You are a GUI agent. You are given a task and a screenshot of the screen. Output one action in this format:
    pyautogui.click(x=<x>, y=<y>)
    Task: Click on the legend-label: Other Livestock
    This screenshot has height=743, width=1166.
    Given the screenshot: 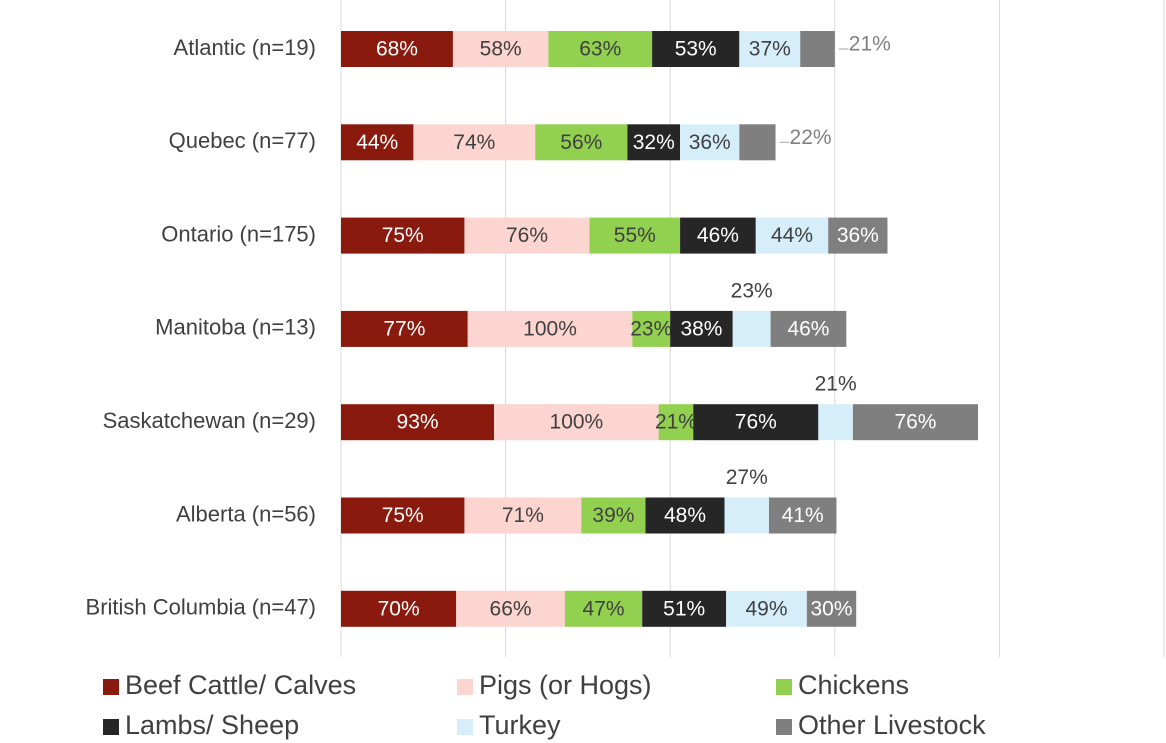 What is the action you would take?
    pyautogui.click(x=892, y=725)
    